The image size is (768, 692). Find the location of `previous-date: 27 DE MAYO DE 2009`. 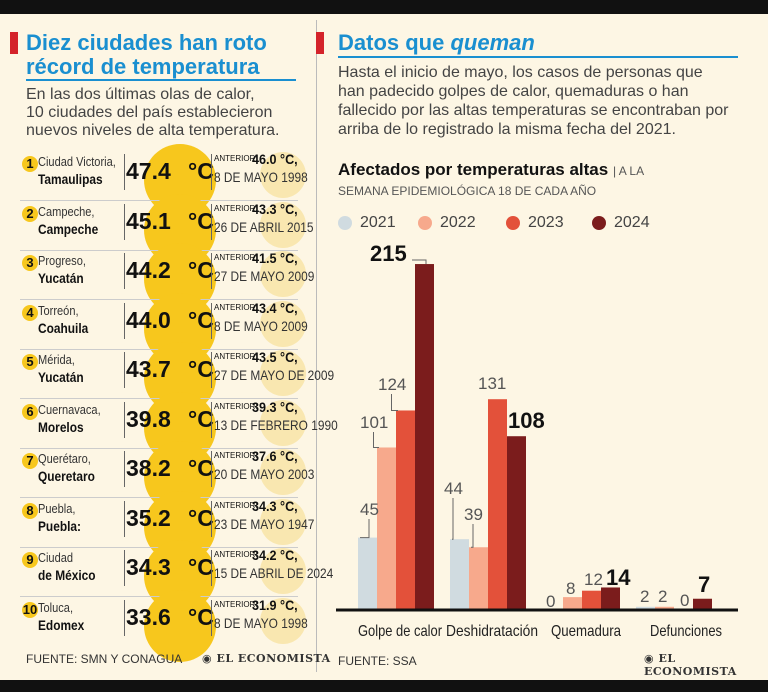

previous-date: 27 DE MAYO DE 2009 is located at coordinates (274, 375).